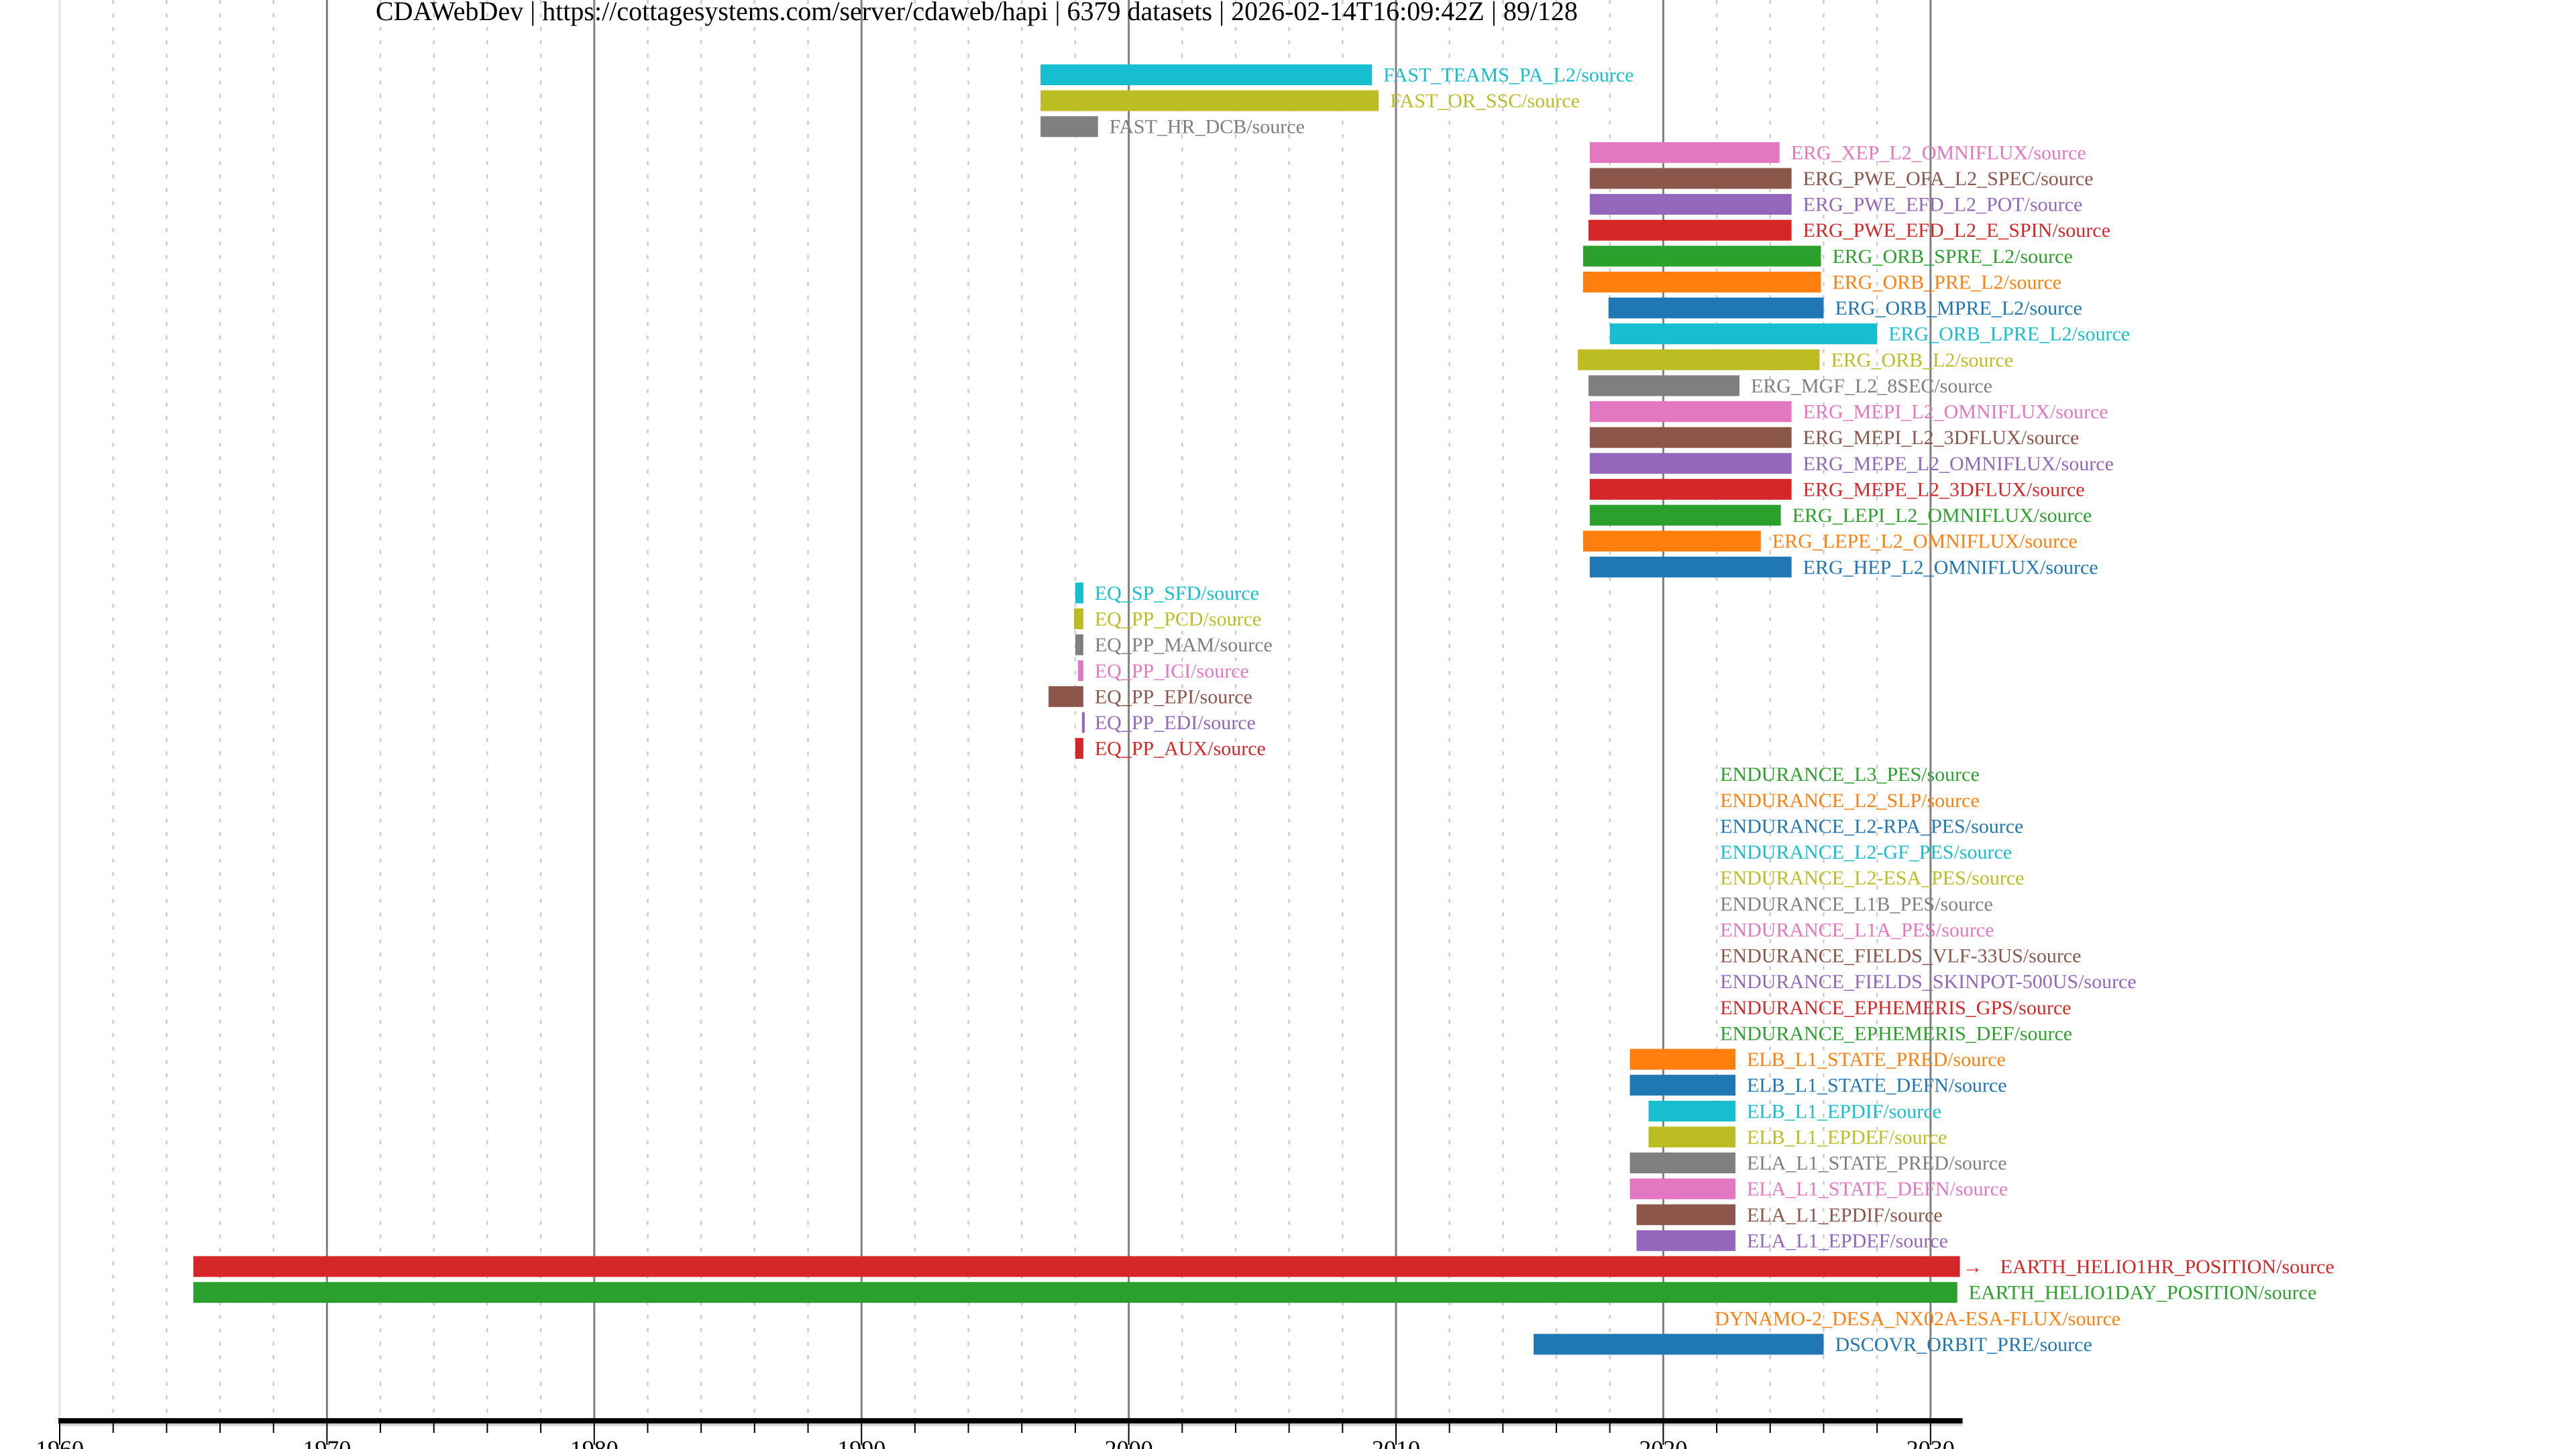  I want to click on bar-label: EQ_PP_MAM/source, so click(1184, 645).